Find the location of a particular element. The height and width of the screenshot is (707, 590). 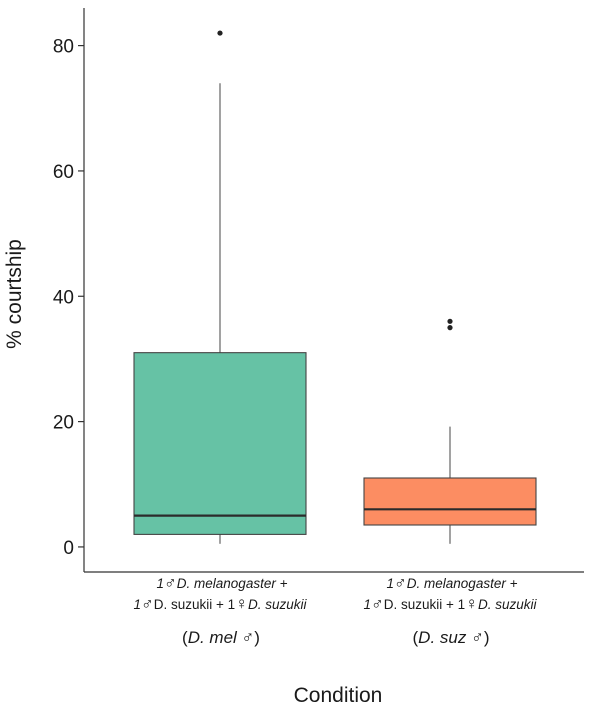

y-axis-ticks: 0 20 40 60 80 is located at coordinates (68, 298).